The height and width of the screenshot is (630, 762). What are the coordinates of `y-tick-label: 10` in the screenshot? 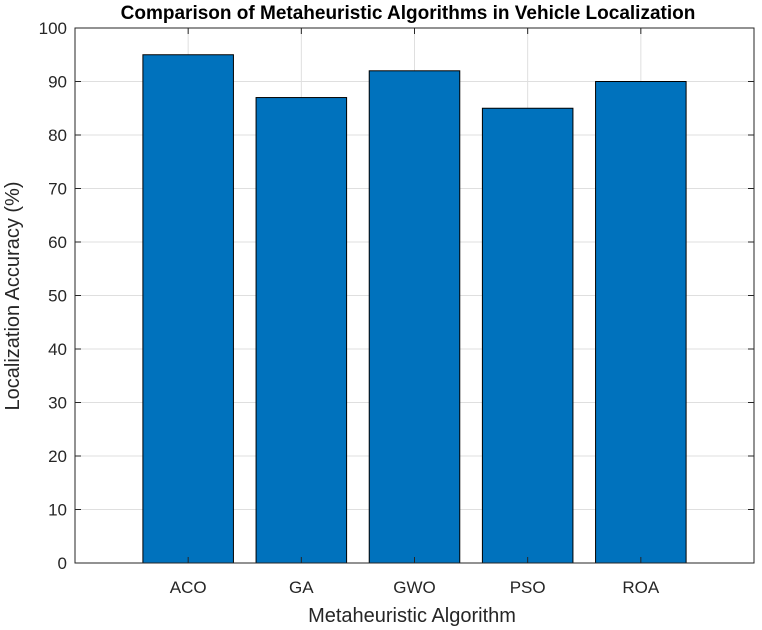 It's located at (57, 510).